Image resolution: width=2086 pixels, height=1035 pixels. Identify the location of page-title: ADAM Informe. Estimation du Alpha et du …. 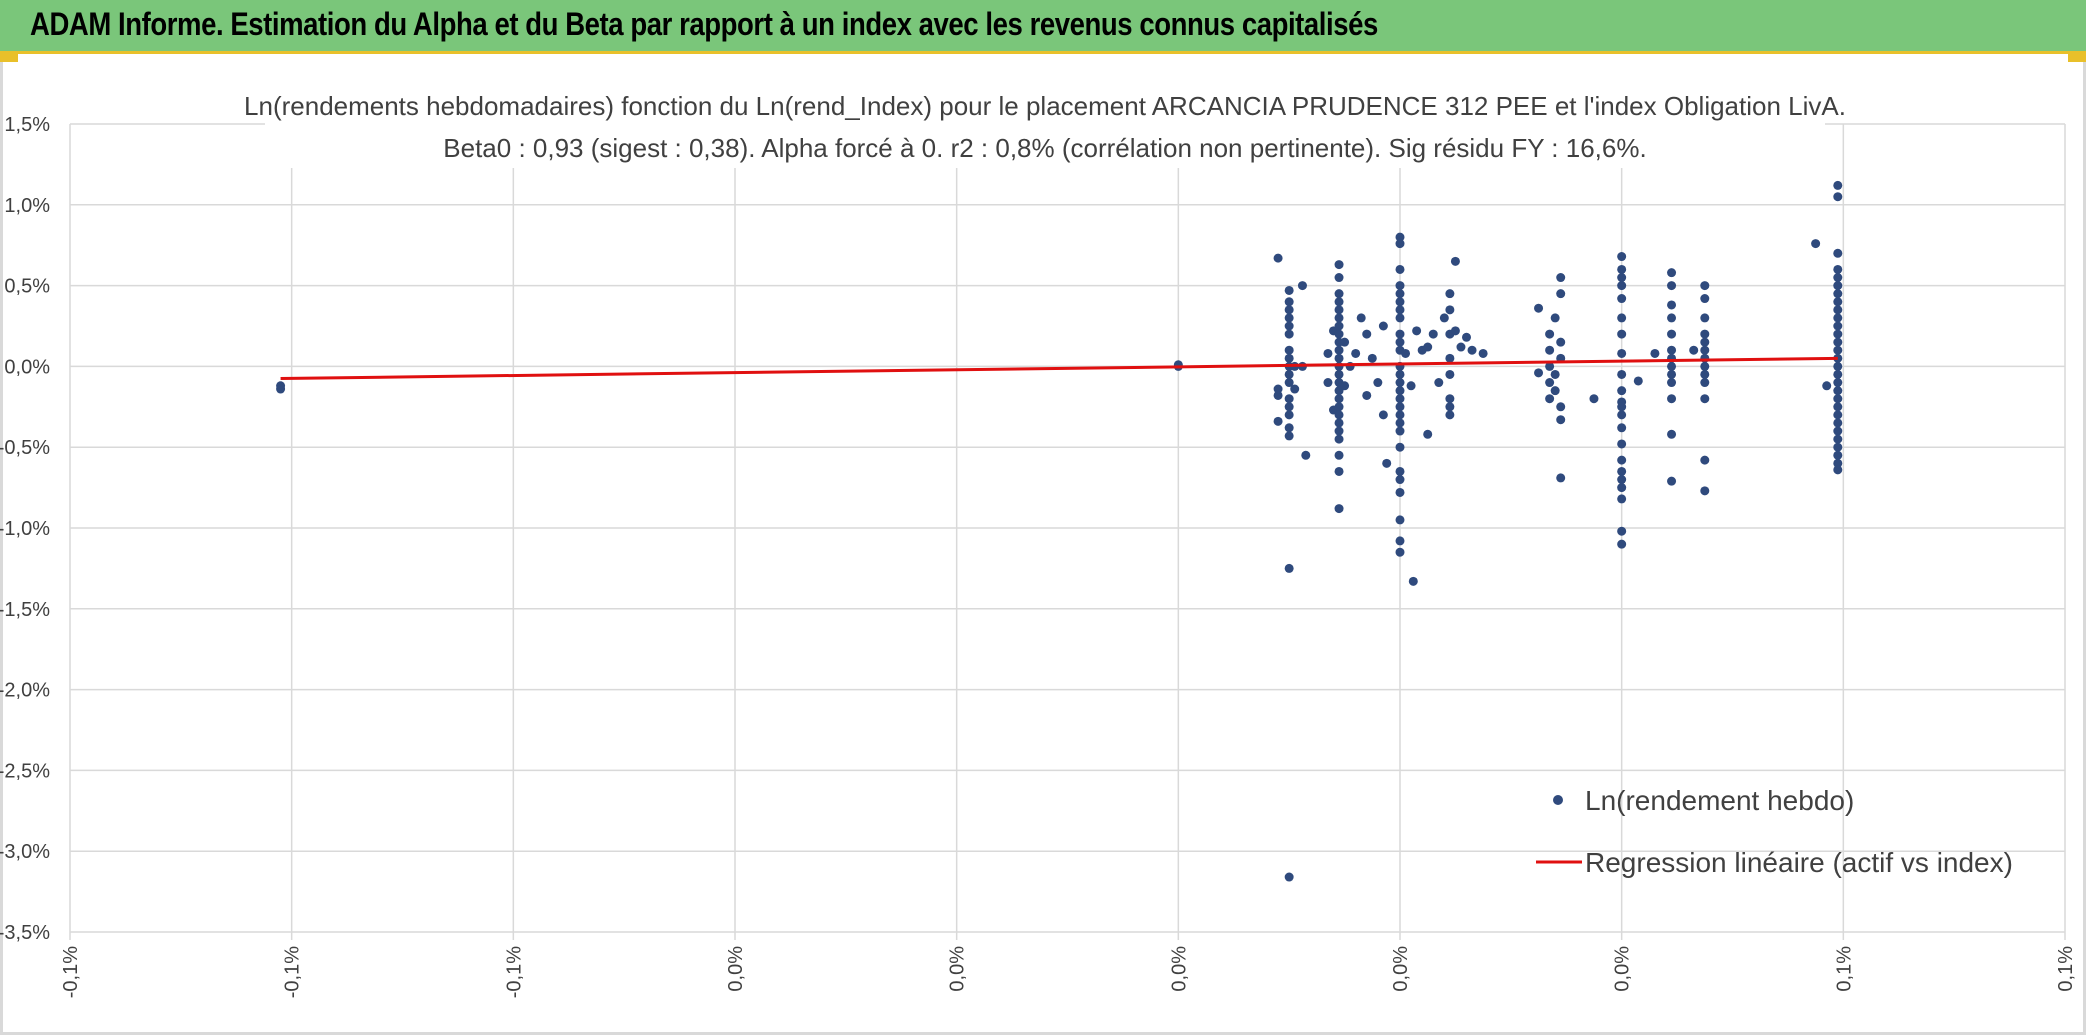
(704, 24).